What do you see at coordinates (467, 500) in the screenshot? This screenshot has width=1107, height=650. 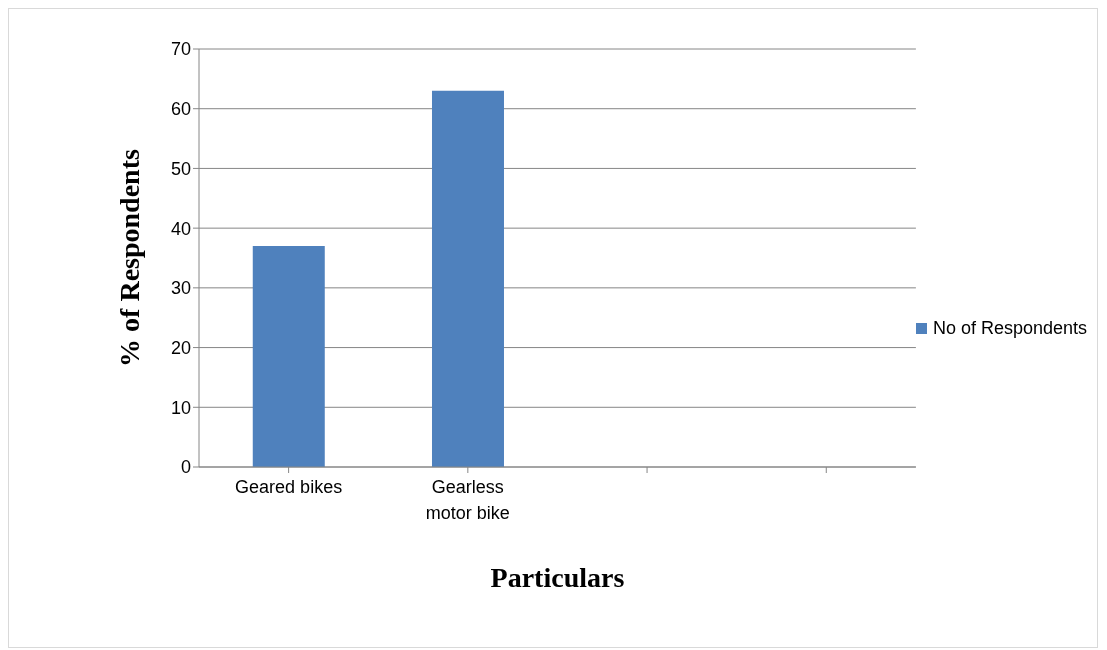 I see `x-tick-label: Gearless motor bike` at bounding box center [467, 500].